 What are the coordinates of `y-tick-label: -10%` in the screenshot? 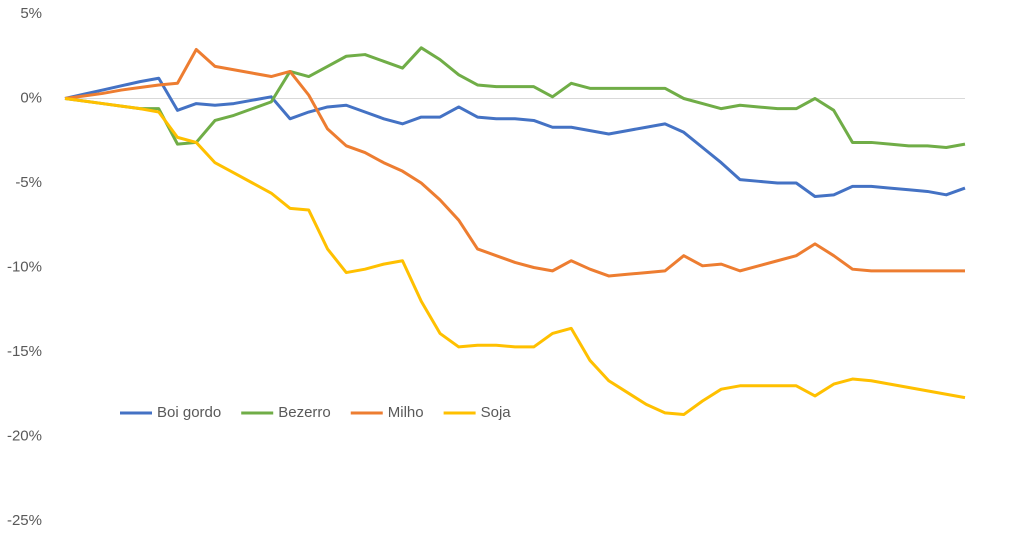 It's located at (24, 266).